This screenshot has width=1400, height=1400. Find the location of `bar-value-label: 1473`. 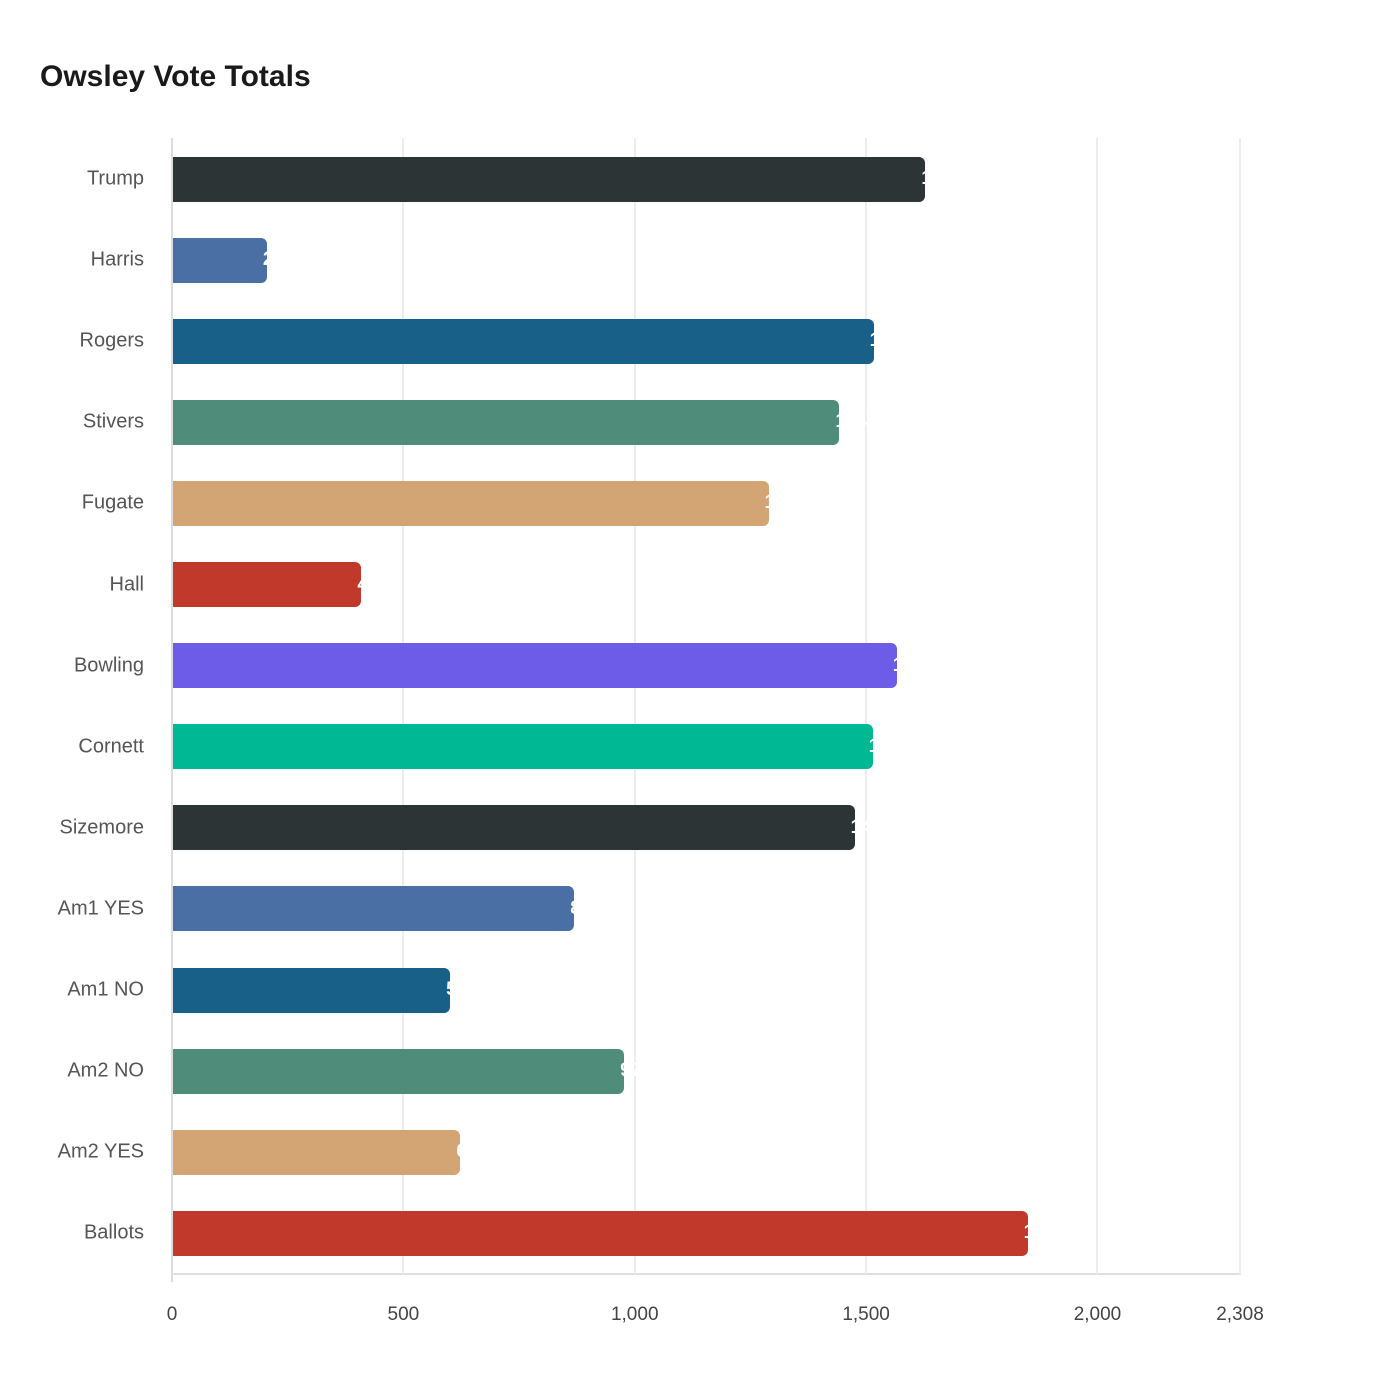

bar-value-label: 1473 is located at coordinates (871, 827).